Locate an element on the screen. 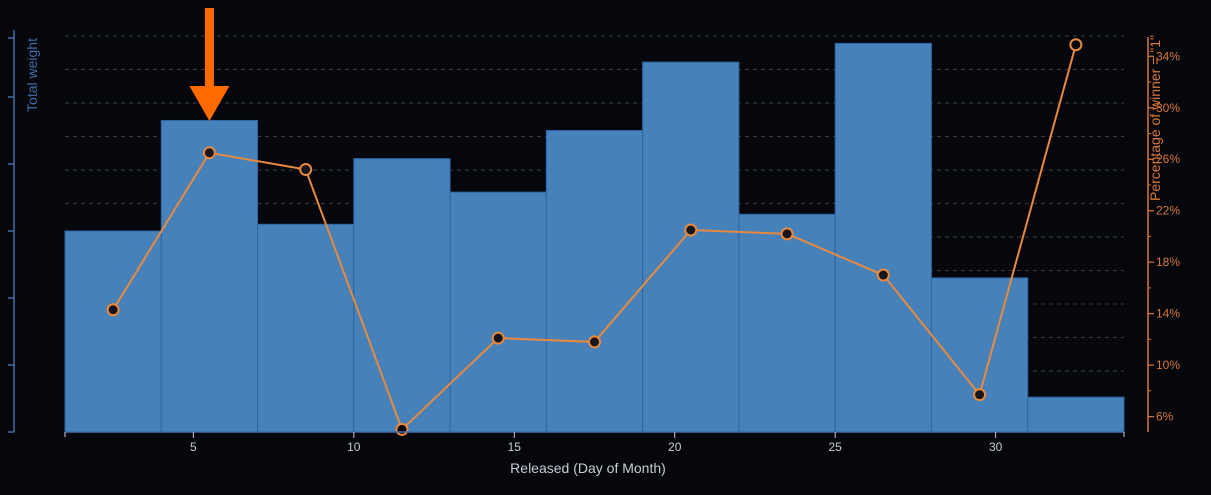 The height and width of the screenshot is (495, 1211). left-y-axis-title: Total weight is located at coordinates (32, 75).